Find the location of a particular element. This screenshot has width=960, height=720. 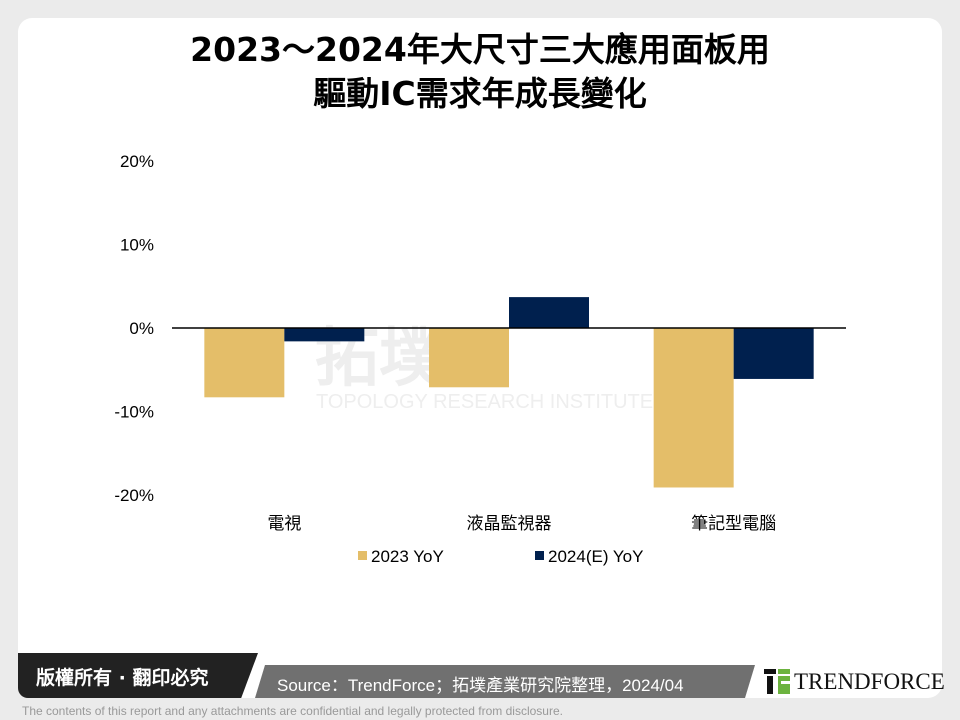

copyright-banner: 版權所有 · 翻印必究 is located at coordinates (138, 675).